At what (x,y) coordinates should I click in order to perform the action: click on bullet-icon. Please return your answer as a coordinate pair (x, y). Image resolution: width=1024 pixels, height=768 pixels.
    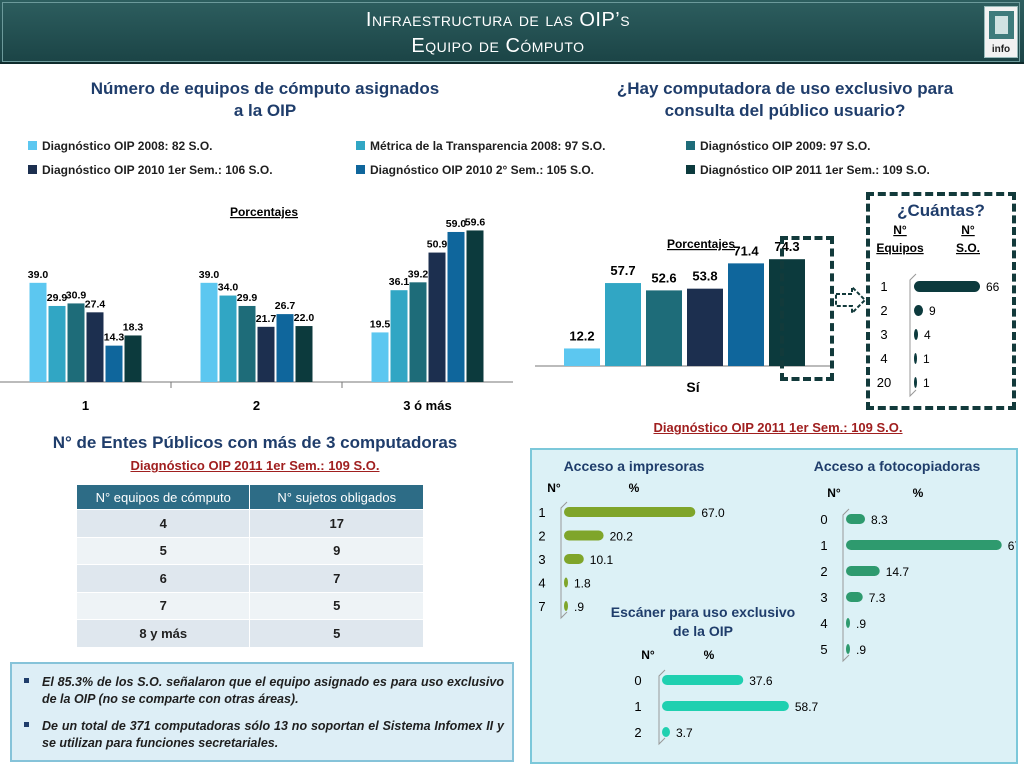
    Looking at the image, I should click on (26, 724).